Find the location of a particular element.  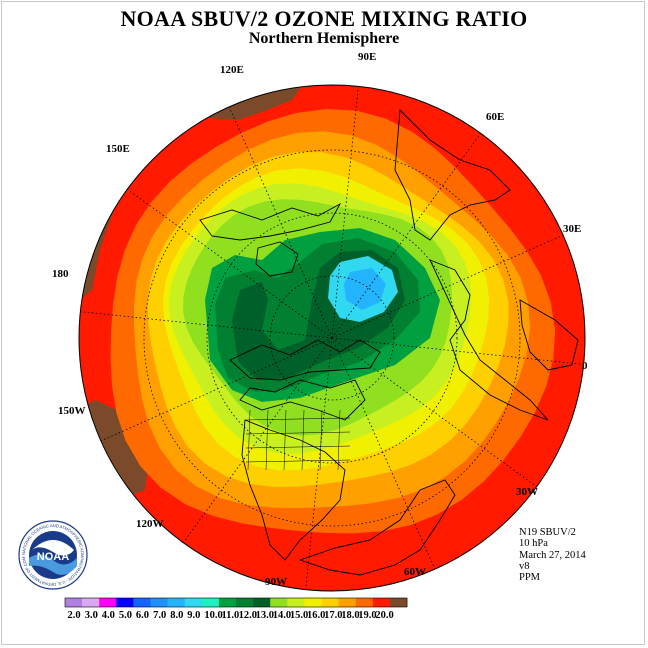

colorbar-tick-label: 3.0 is located at coordinates (91, 615).